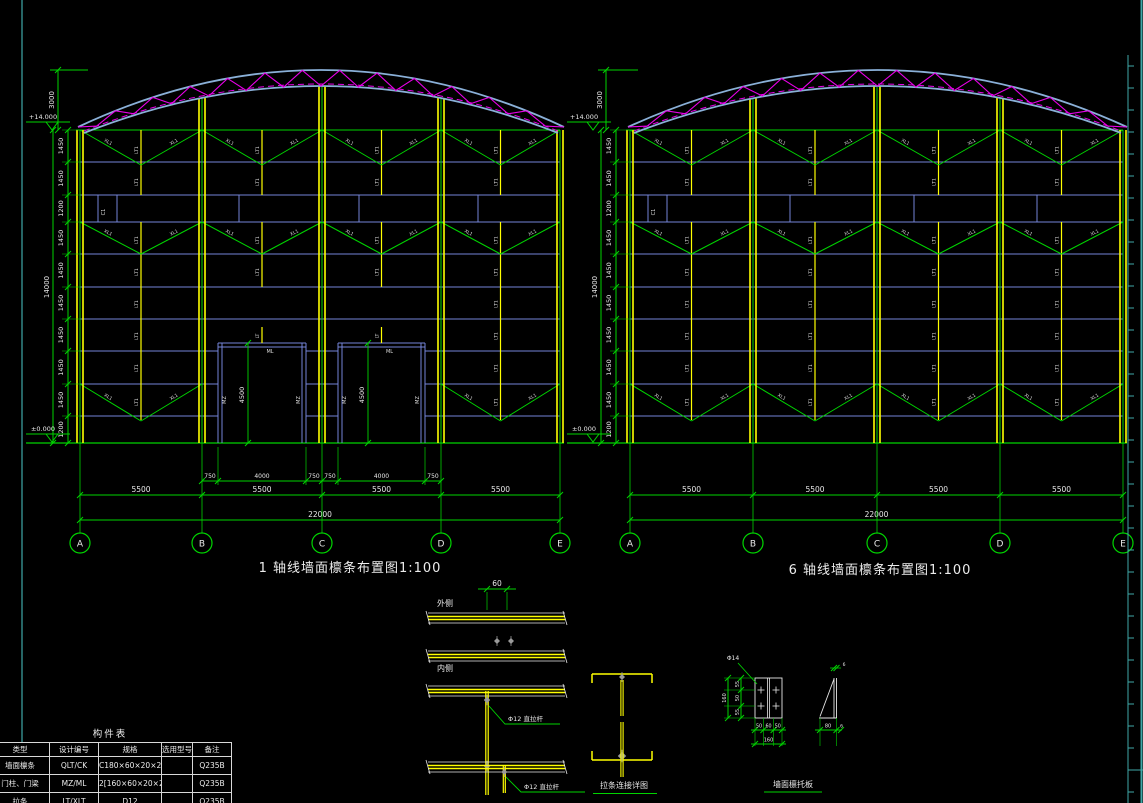 The height and width of the screenshot is (803, 1143). Describe the element at coordinates (212, 749) in the screenshot. I see `table-header-4: 备注` at that location.